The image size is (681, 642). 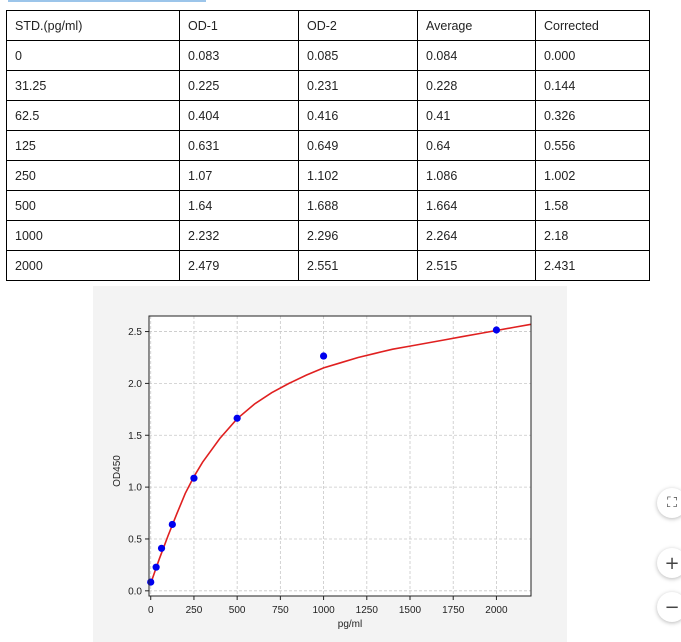 I want to click on cell-corrected: 1.58, so click(x=592, y=205).